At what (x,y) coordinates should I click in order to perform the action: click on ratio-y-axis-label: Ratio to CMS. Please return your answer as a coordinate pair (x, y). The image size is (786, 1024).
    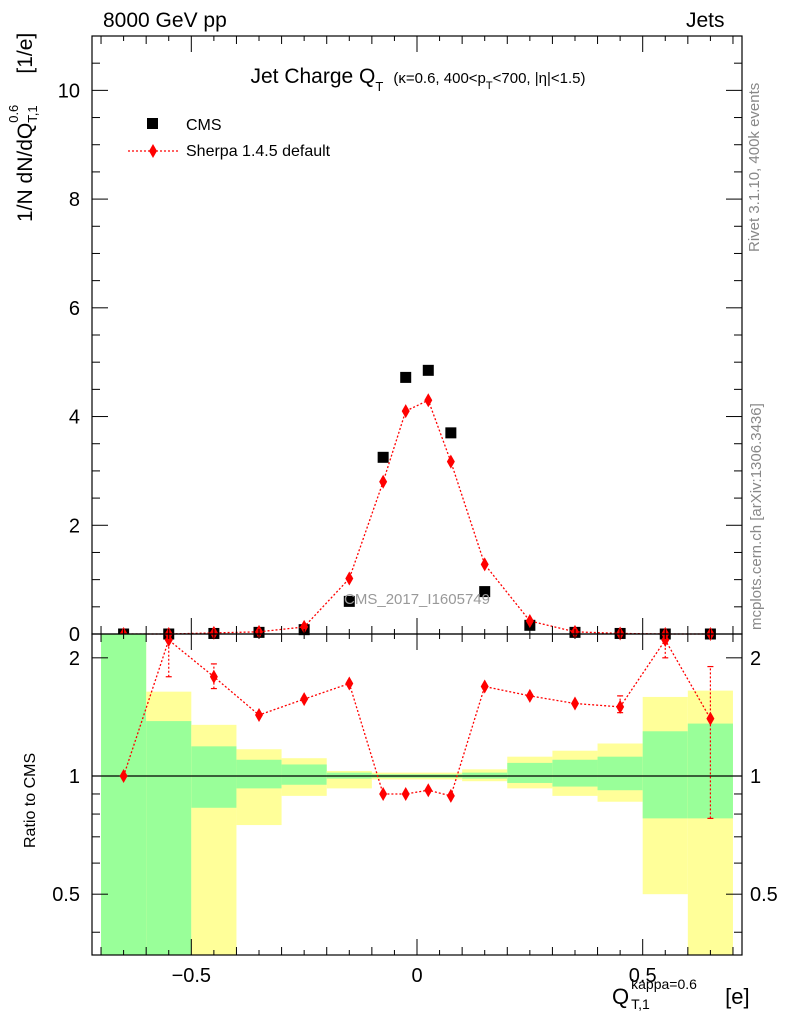
    Looking at the image, I should click on (30, 800).